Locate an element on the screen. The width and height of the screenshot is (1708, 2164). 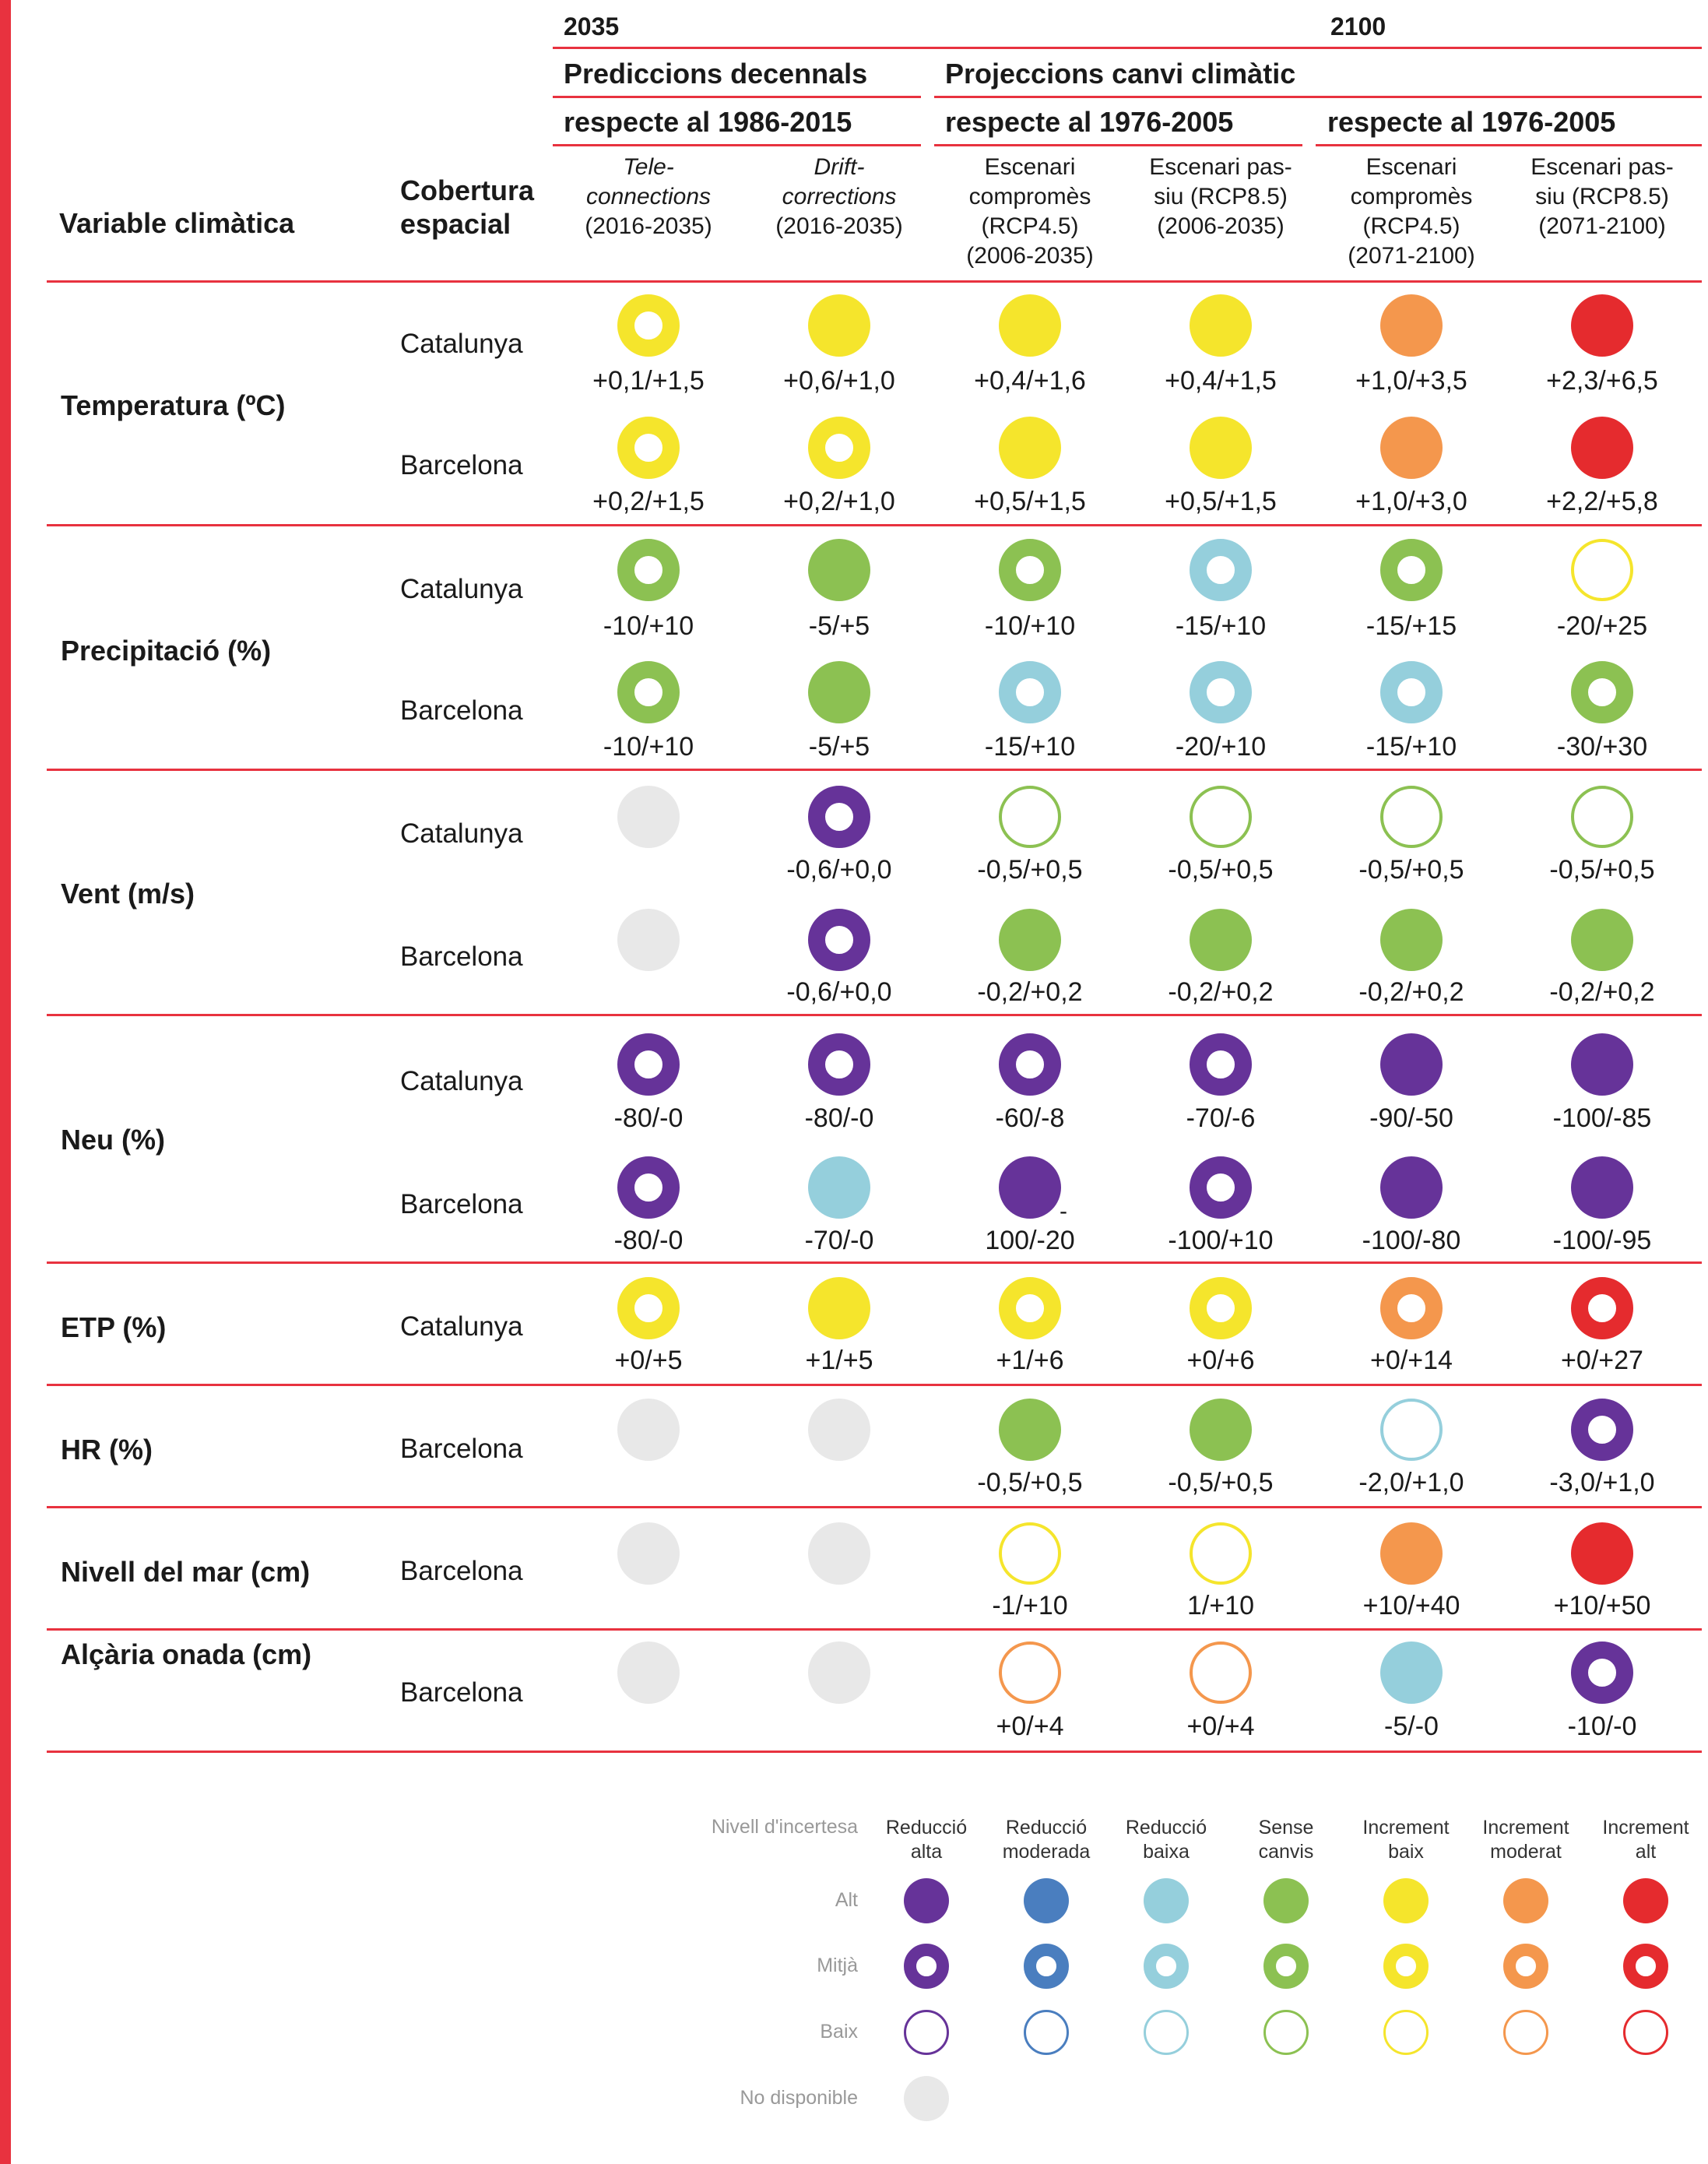
indicator-increment-alt-alt is located at coordinates (1602, 325).